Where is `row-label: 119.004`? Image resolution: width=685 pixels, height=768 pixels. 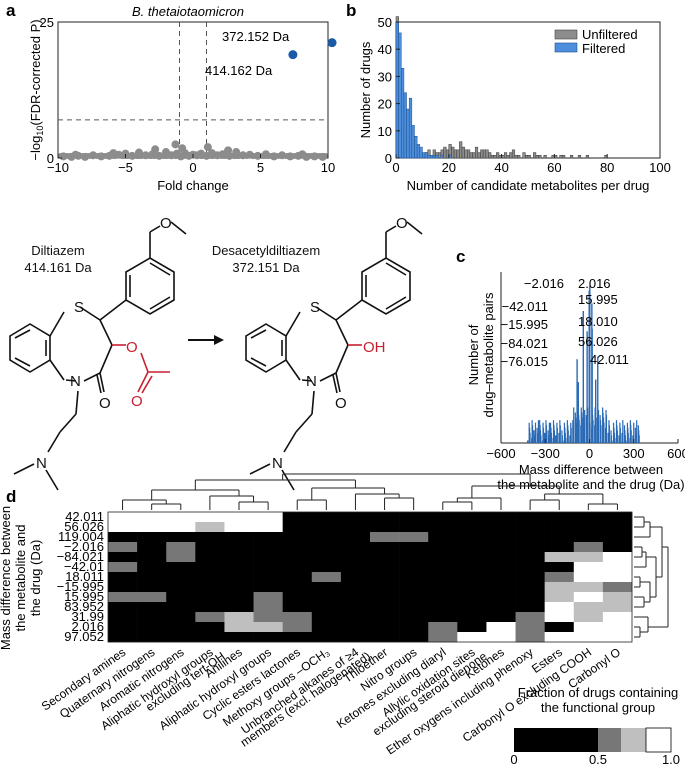 row-label: 119.004 is located at coordinates (81, 536).